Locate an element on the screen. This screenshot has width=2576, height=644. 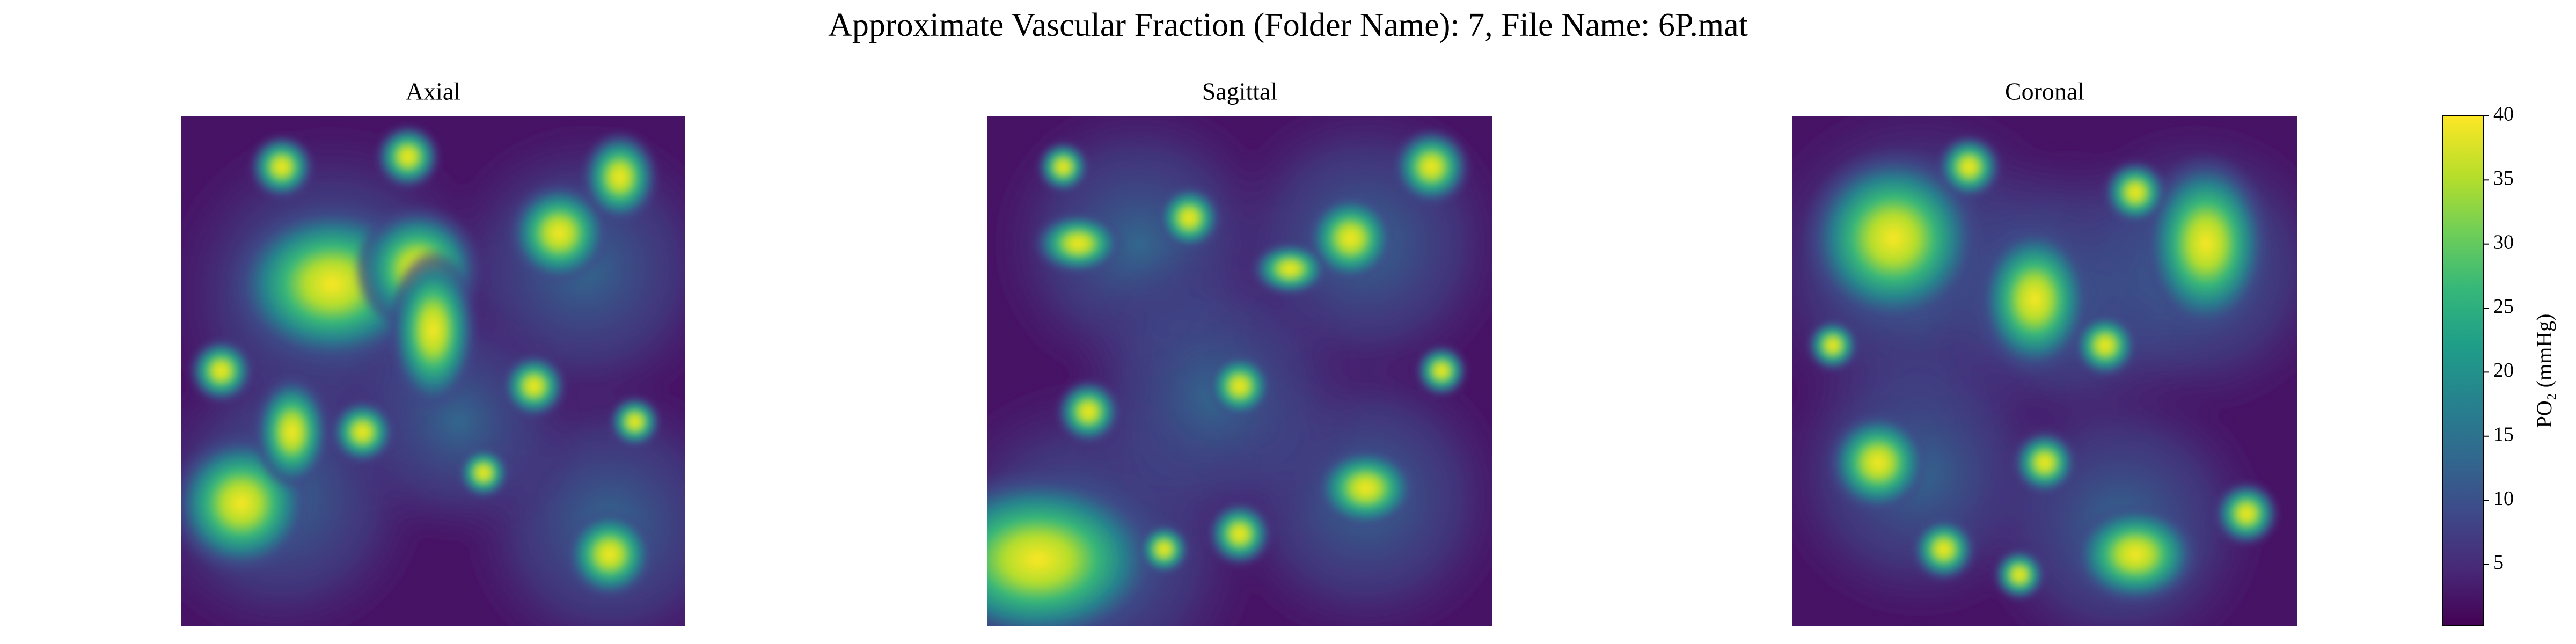
subplot-title: Coronal is located at coordinates (2044, 91).